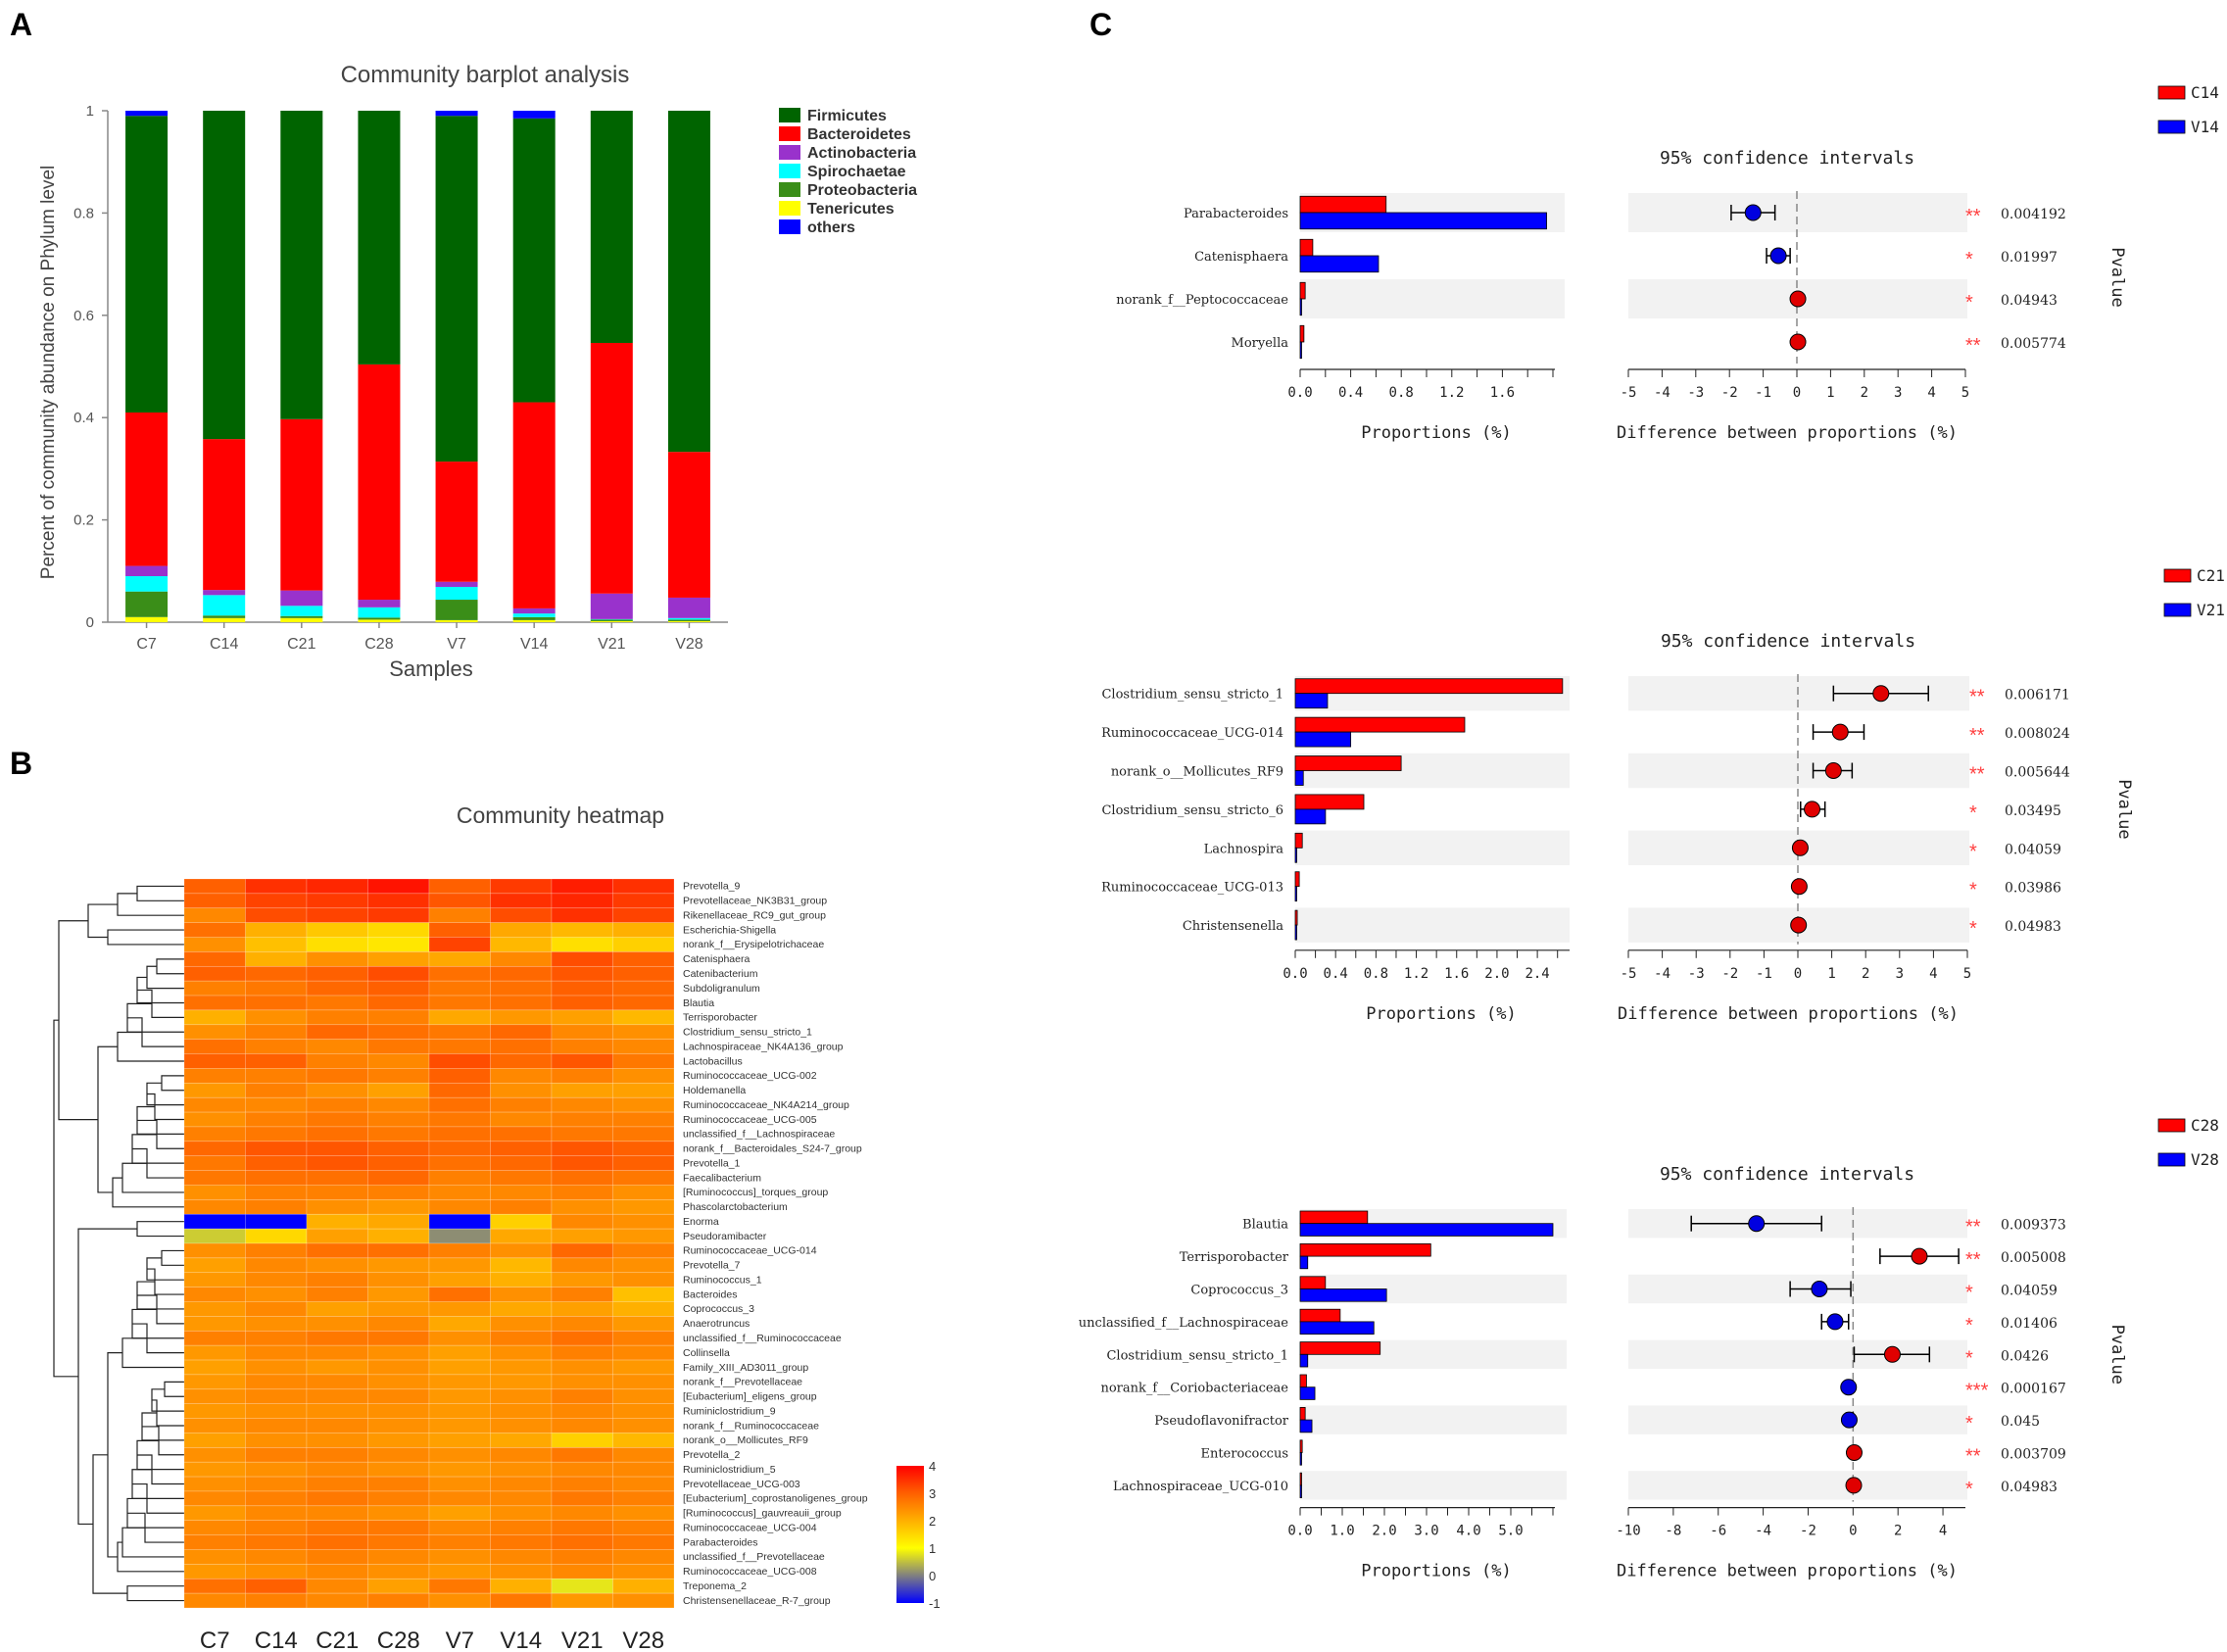  What do you see at coordinates (933, 1493) in the screenshot?
I see `colorbar-tick-label: 3` at bounding box center [933, 1493].